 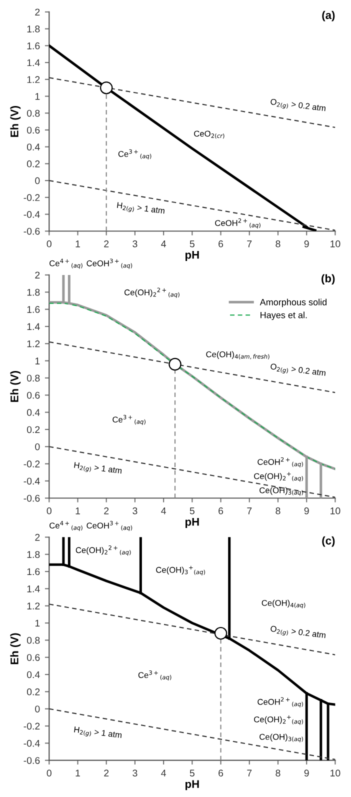 I want to click on annotation: Ce(OH)$_{3(aq)}$, so click(x=281, y=738).